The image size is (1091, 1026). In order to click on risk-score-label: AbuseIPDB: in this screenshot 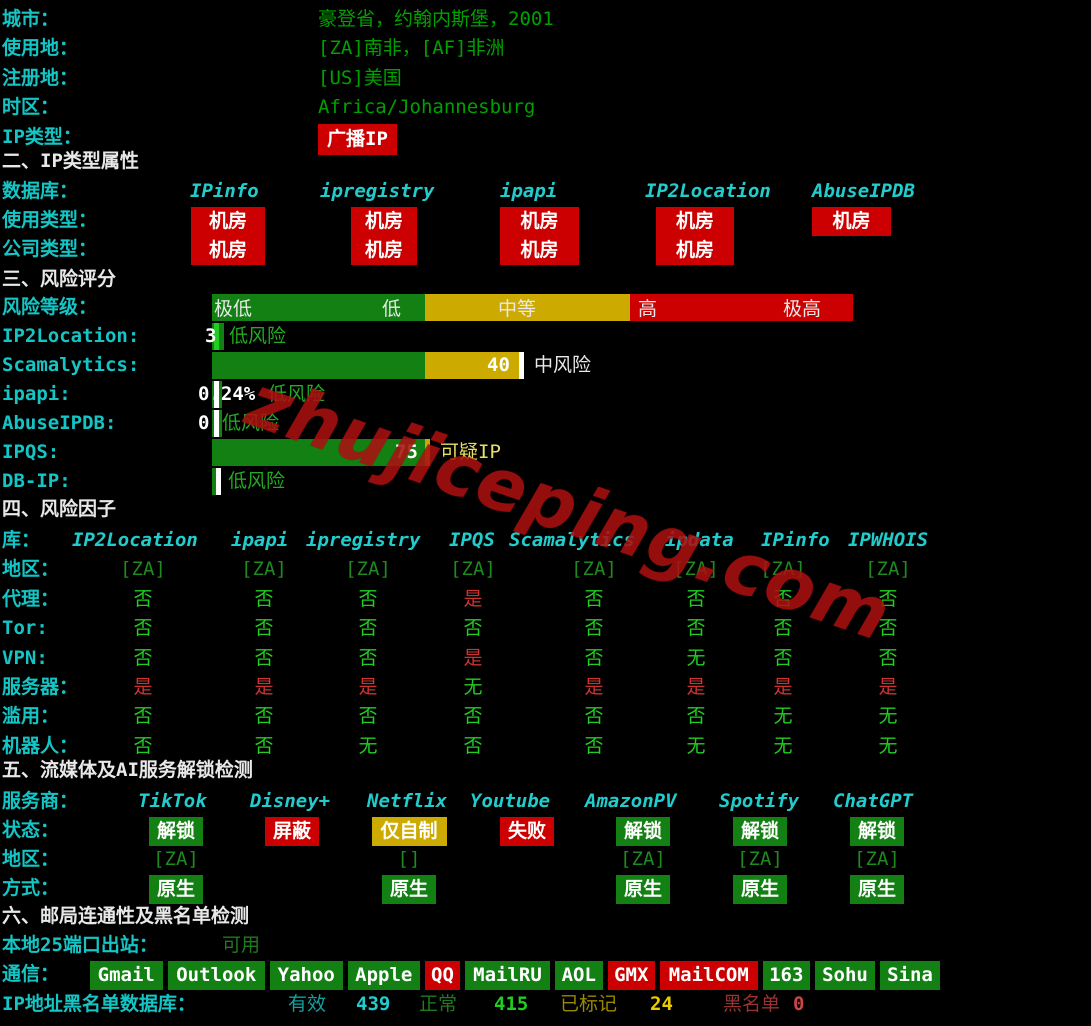, I will do `click(59, 423)`.